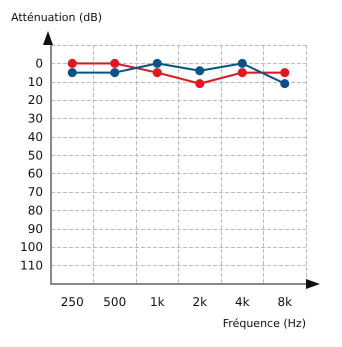  What do you see at coordinates (35, 192) in the screenshot?
I see `y-tick-label: 70` at bounding box center [35, 192].